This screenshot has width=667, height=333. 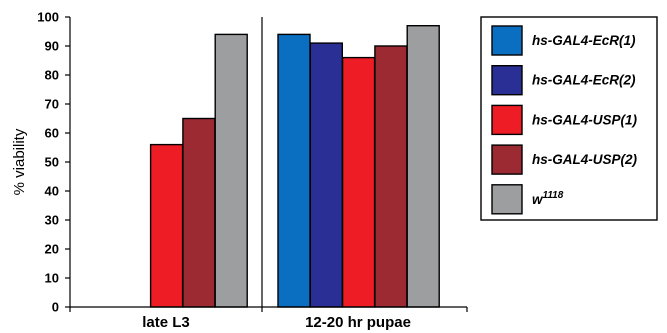 I want to click on y-axis-label: % viability, so click(x=19, y=161).